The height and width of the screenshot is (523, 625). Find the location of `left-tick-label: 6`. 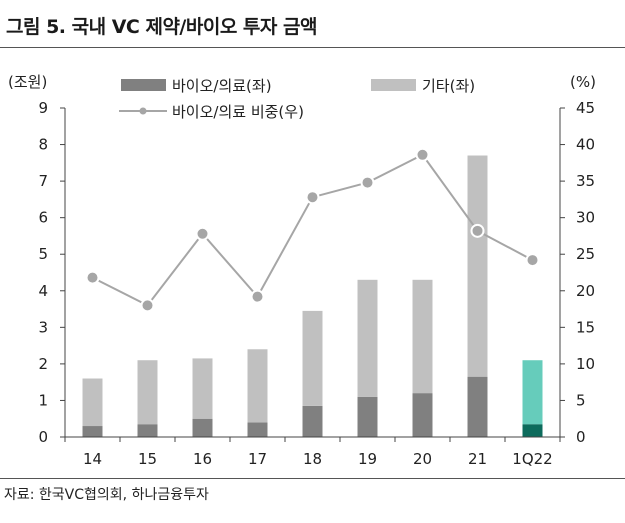

left-tick-label: 6 is located at coordinates (43, 218).